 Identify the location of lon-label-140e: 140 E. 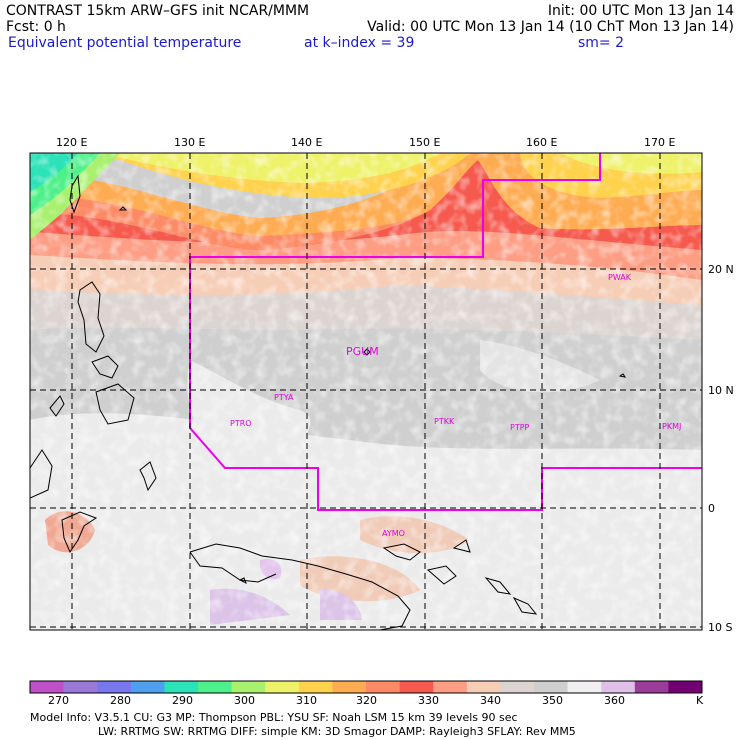
(307, 142).